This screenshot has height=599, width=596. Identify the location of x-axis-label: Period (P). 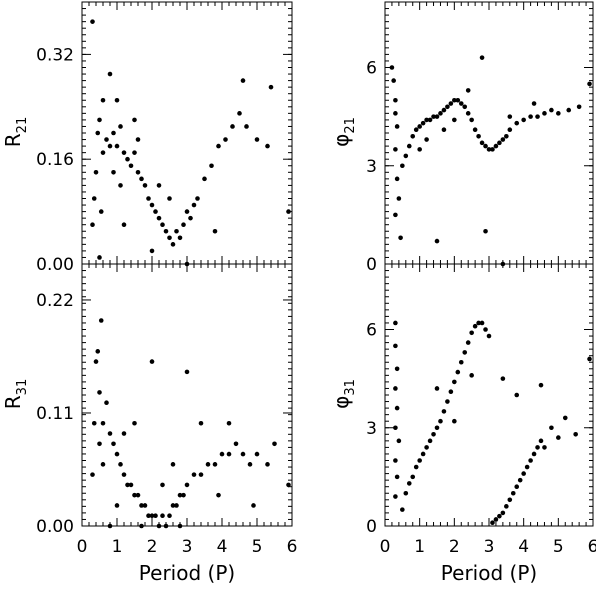
(187, 573).